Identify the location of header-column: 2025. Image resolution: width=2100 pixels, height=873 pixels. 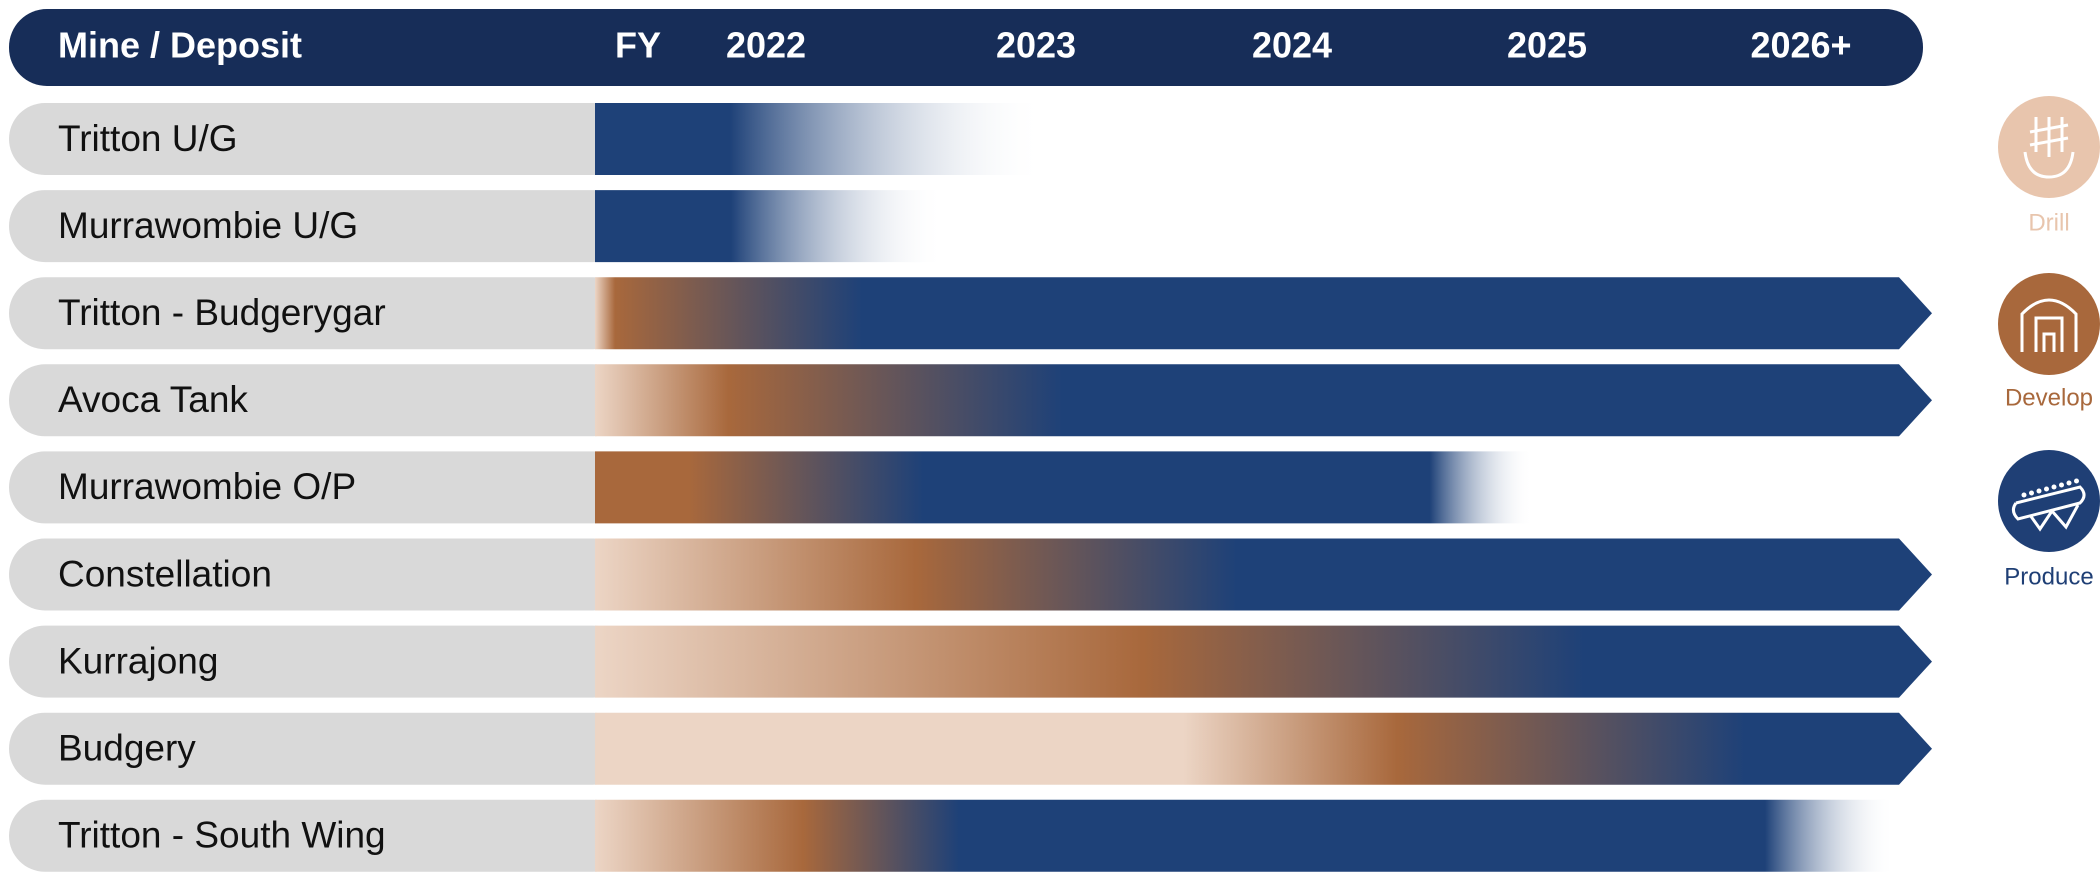
(1547, 45).